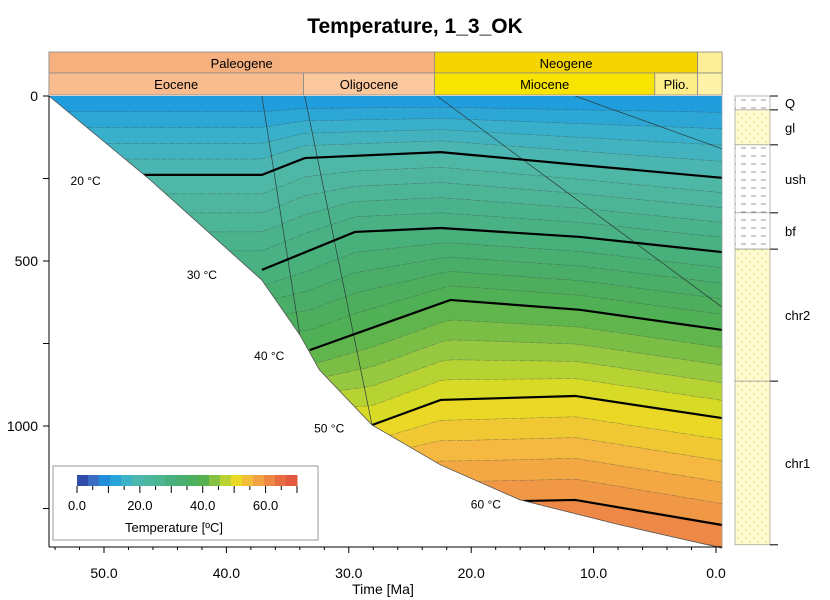 The height and width of the screenshot is (600, 830). Describe the element at coordinates (772, 320) in the screenshot. I see `lithology-column: Qgl ush bf chr2 chr1` at that location.